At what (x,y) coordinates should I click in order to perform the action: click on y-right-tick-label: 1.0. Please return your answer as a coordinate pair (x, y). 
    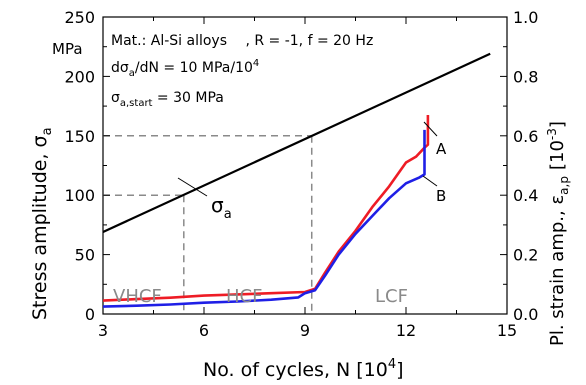
    Looking at the image, I should click on (525, 17).